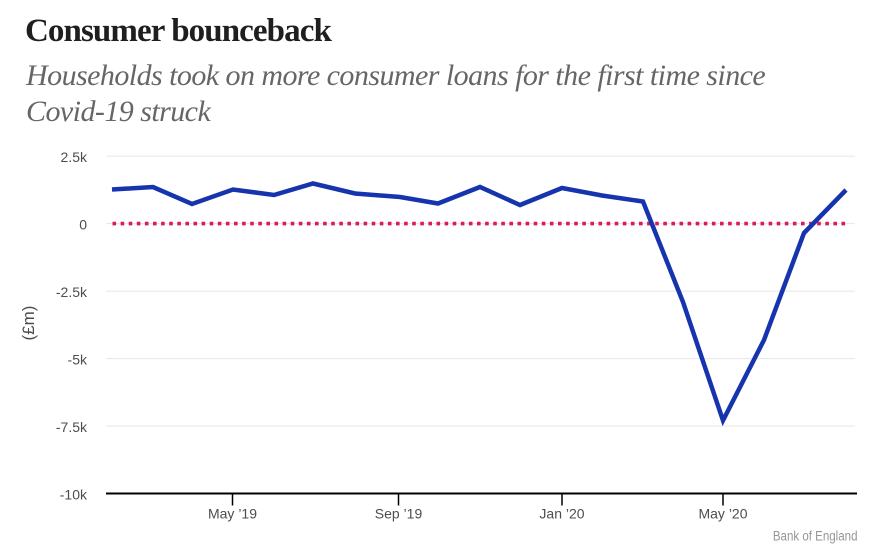 The image size is (888, 558). Describe the element at coordinates (83, 225) in the screenshot. I see `svg-text: 0` at that location.